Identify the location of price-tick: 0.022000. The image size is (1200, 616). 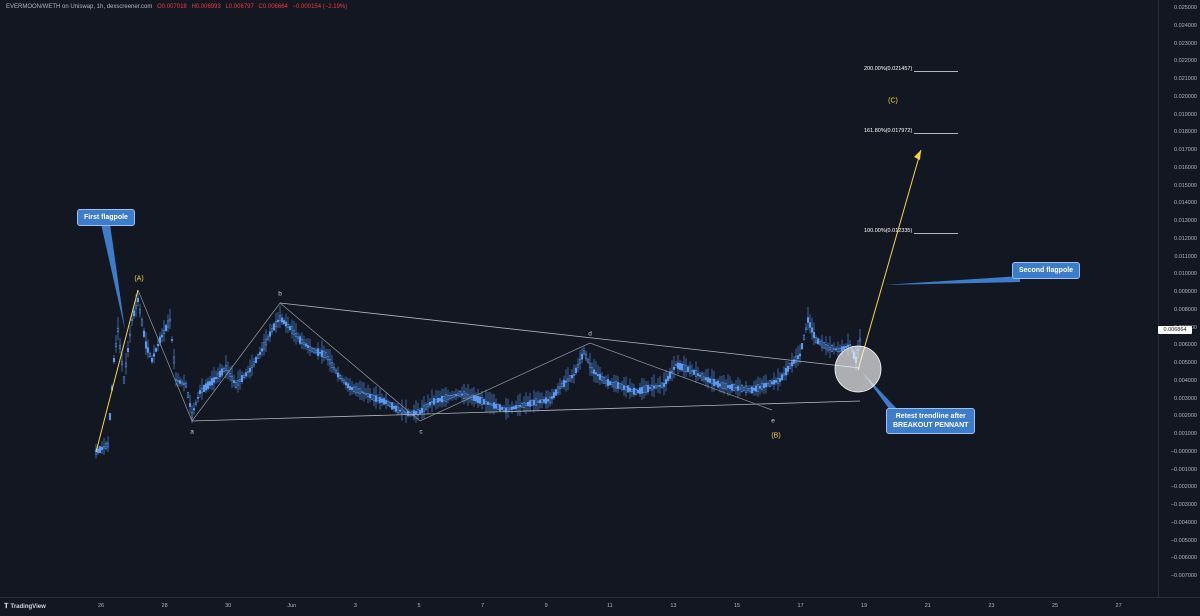
(1185, 61).